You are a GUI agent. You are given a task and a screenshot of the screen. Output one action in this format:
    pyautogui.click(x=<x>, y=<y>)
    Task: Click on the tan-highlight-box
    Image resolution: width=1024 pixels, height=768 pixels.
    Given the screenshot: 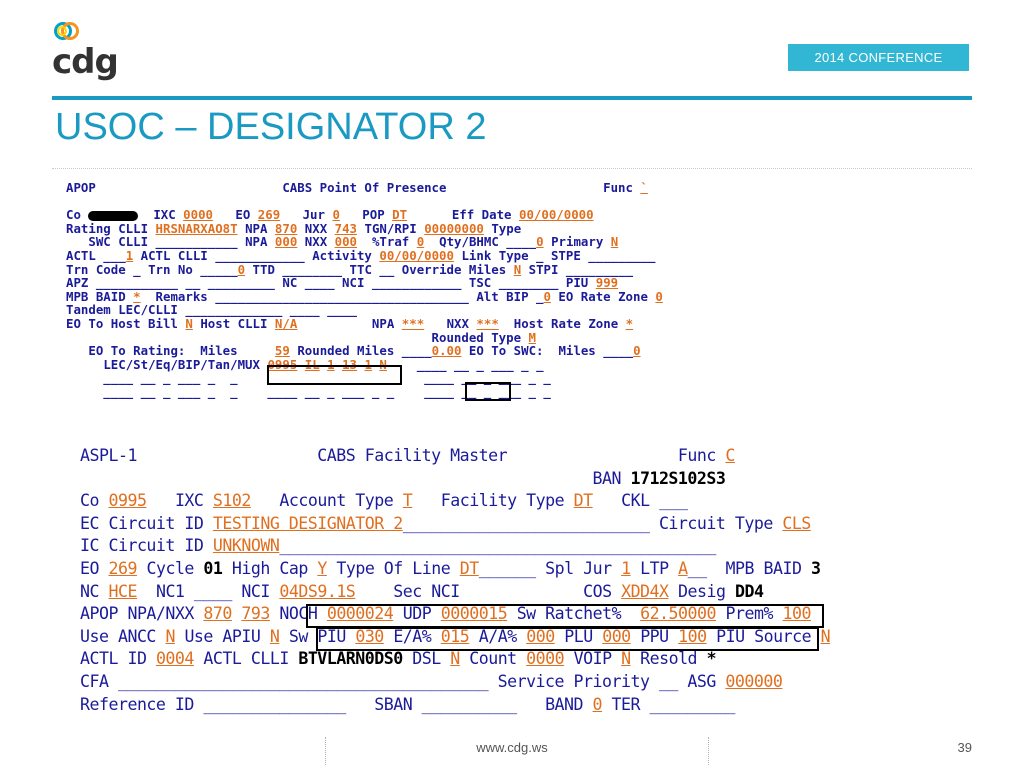 What is the action you would take?
    pyautogui.click(x=488, y=391)
    